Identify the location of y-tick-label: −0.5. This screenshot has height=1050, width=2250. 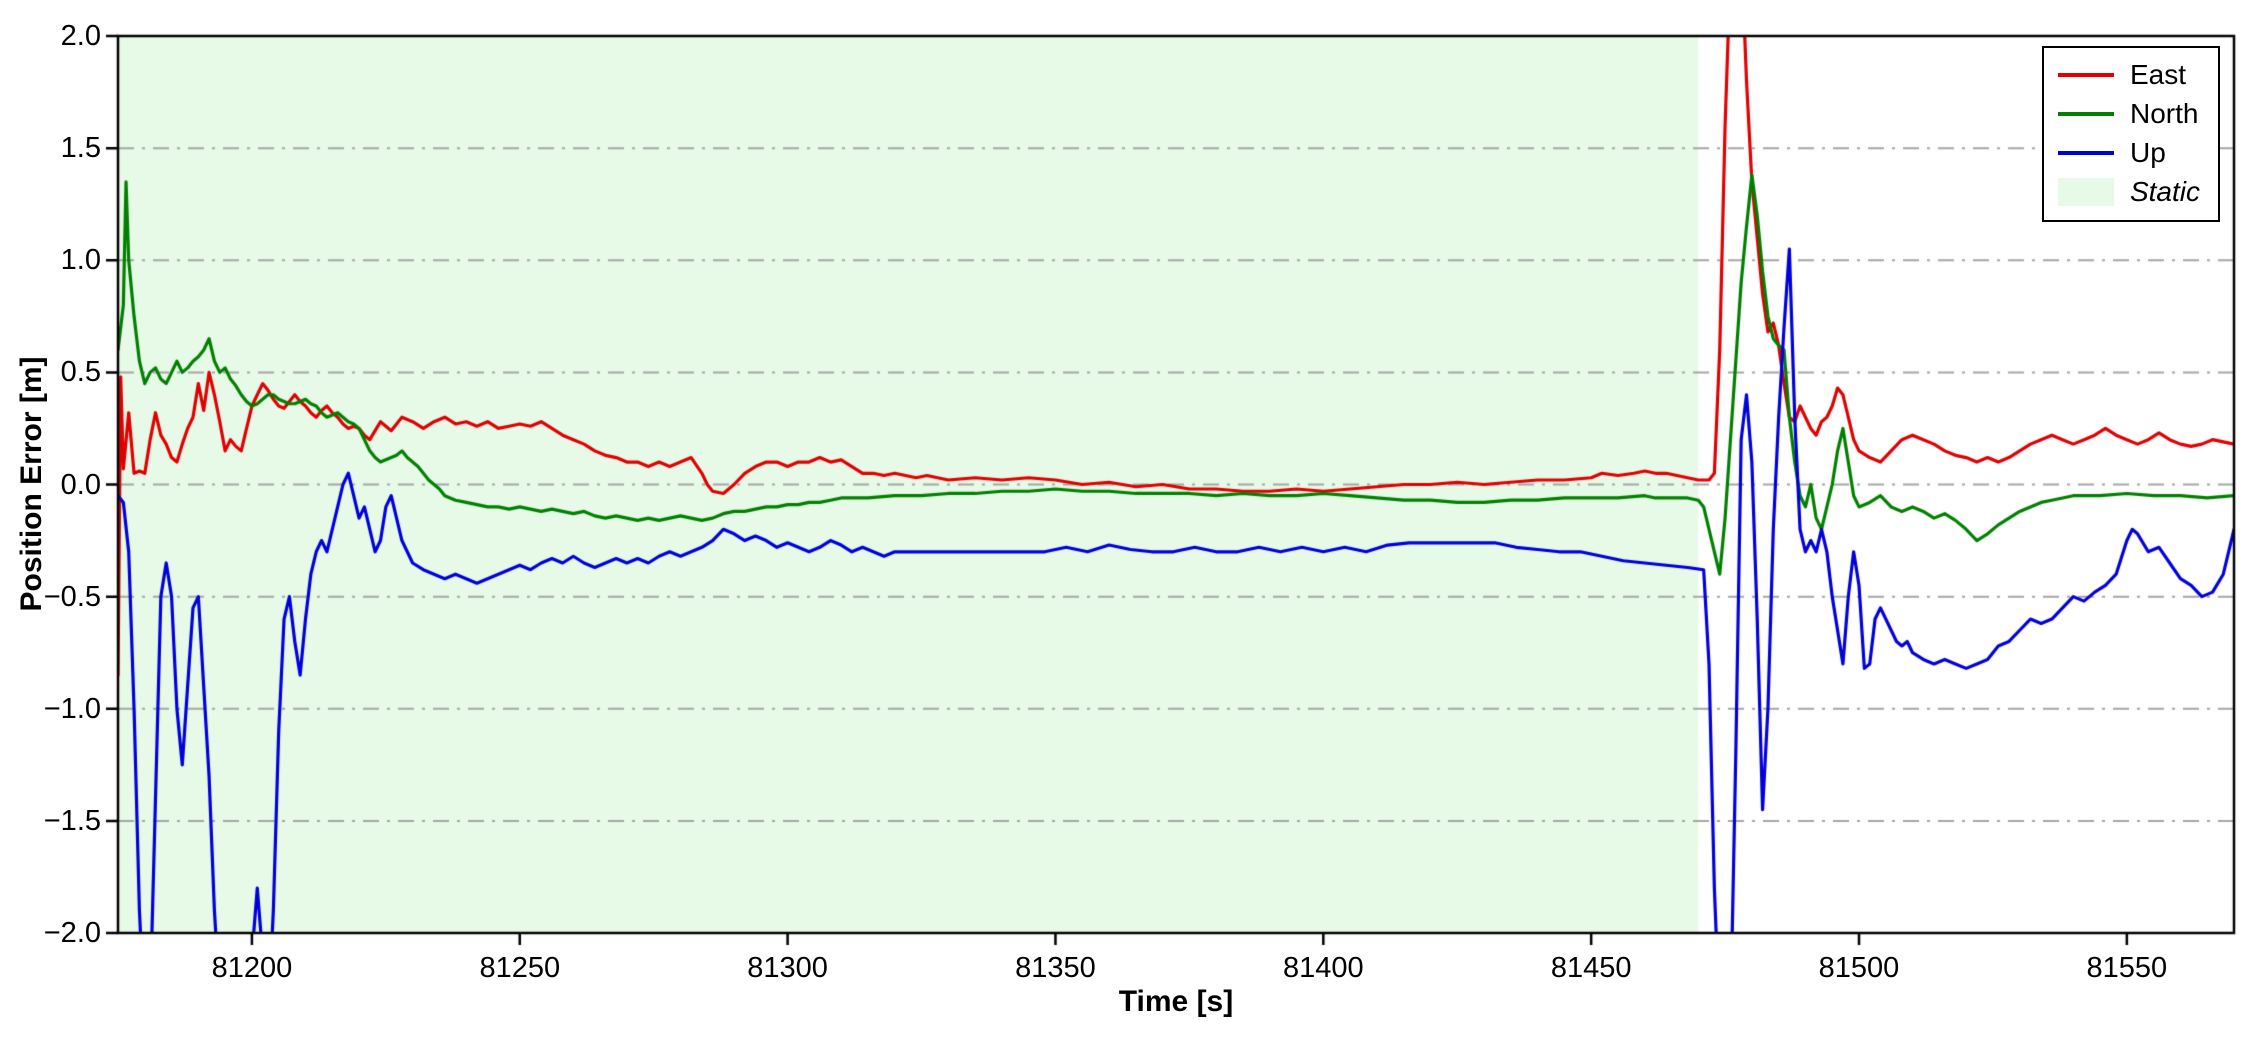
(72, 596).